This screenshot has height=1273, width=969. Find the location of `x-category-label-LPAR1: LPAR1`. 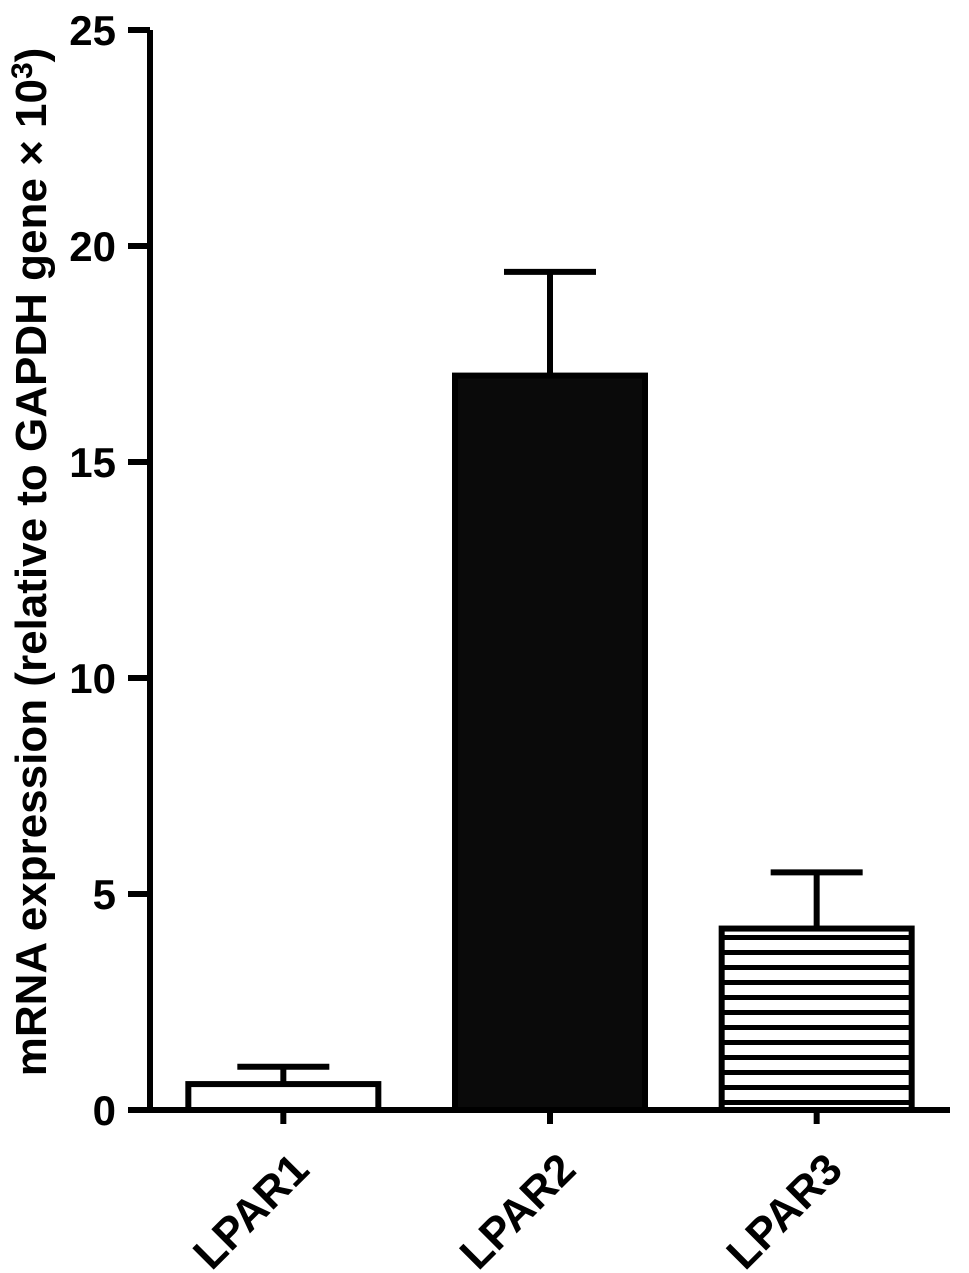

x-category-label-LPAR1: LPAR1 is located at coordinates (251, 1208).